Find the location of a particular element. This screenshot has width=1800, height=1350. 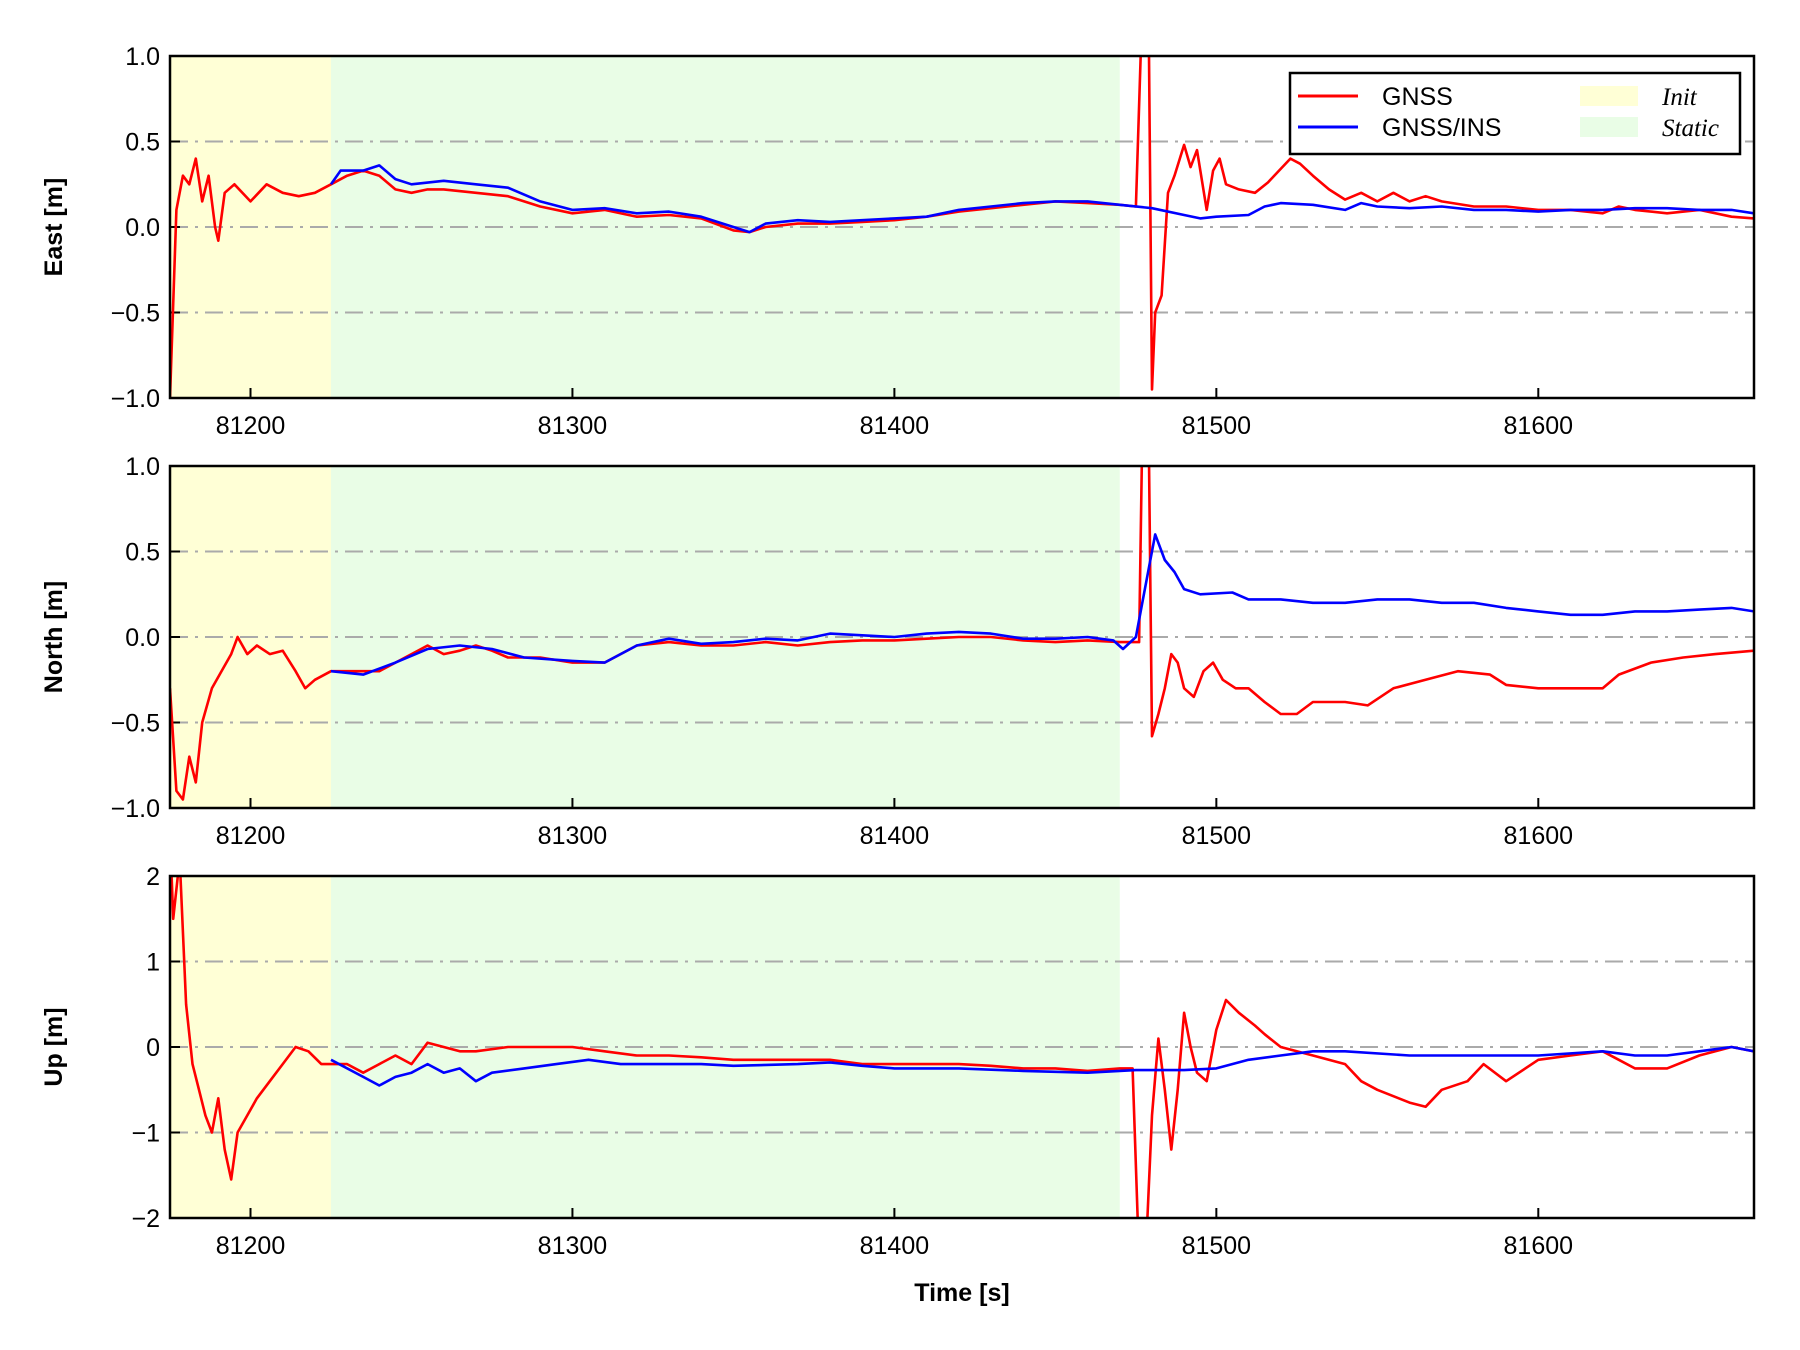

legend-box is located at coordinates (1515, 113).